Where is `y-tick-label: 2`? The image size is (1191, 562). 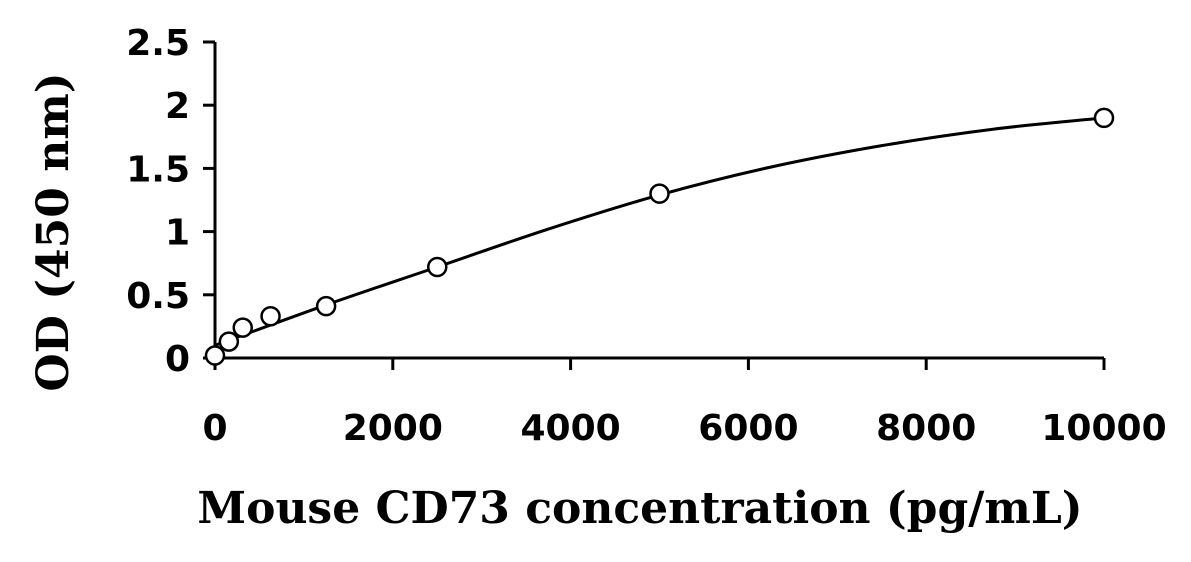
y-tick-label: 2 is located at coordinates (177, 106).